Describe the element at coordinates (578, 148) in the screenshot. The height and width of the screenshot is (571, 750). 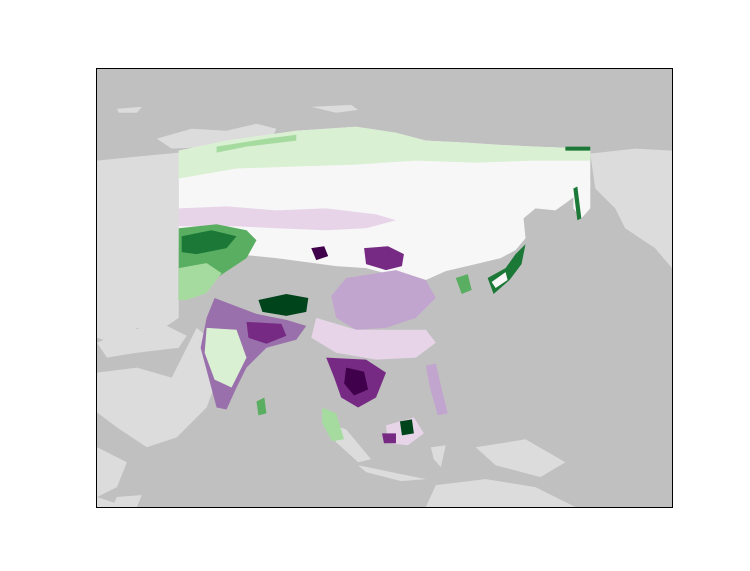
I see `raster-north-edge` at that location.